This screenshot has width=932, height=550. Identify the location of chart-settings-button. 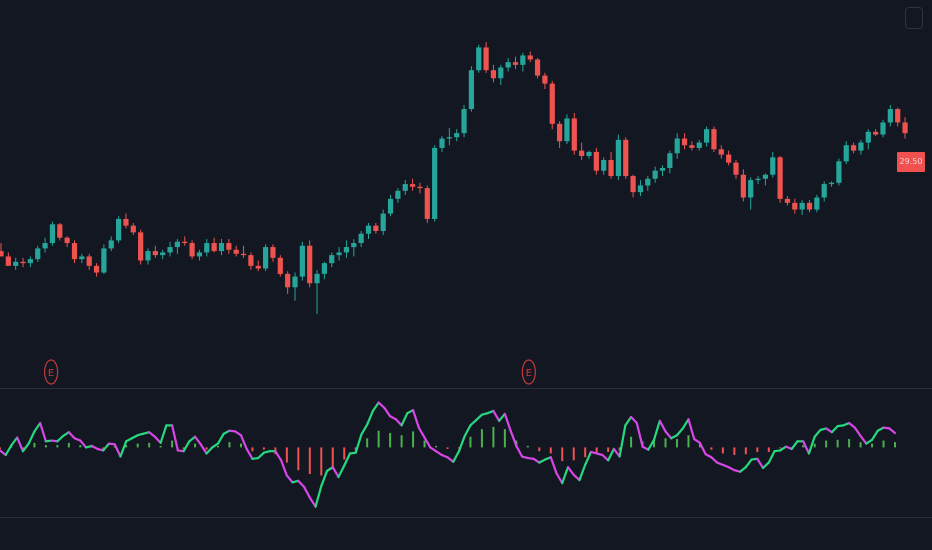
(914, 18).